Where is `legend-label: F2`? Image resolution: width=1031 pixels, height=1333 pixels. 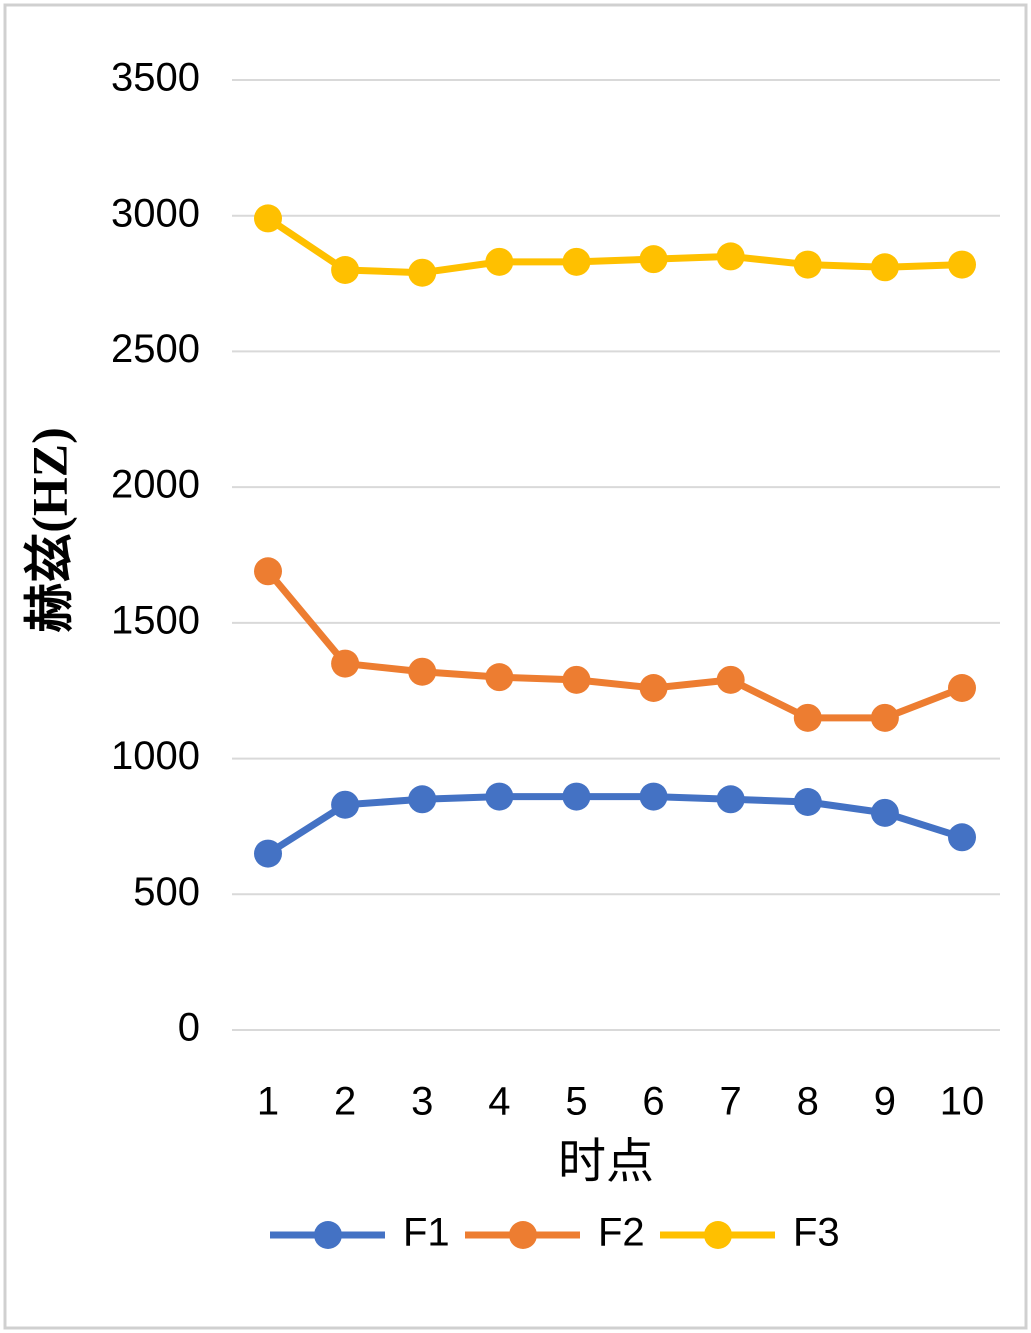
legend-label: F2 is located at coordinates (621, 1233).